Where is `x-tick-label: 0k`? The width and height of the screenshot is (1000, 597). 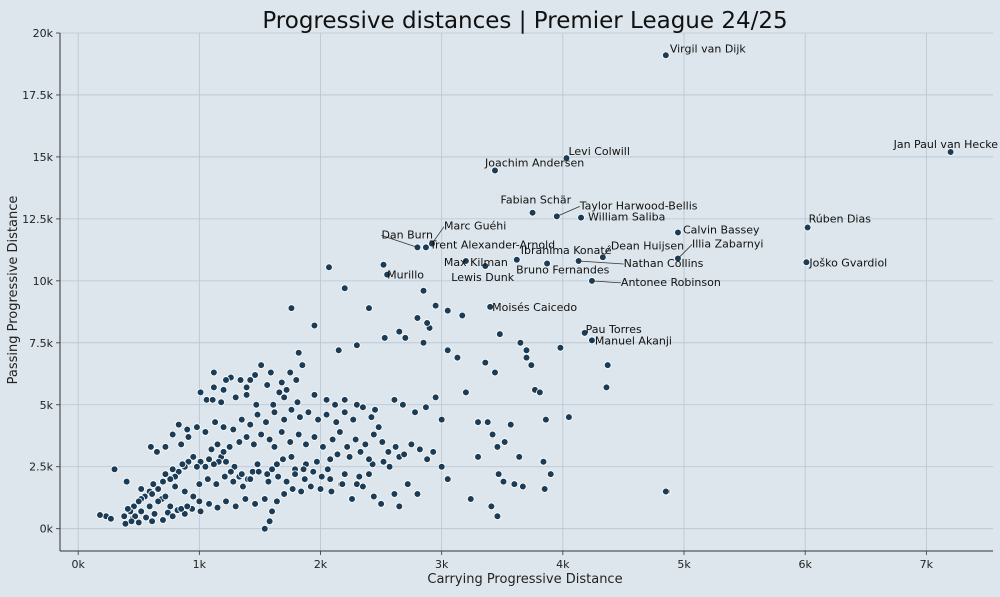
x-tick-label: 0k is located at coordinates (78, 564).